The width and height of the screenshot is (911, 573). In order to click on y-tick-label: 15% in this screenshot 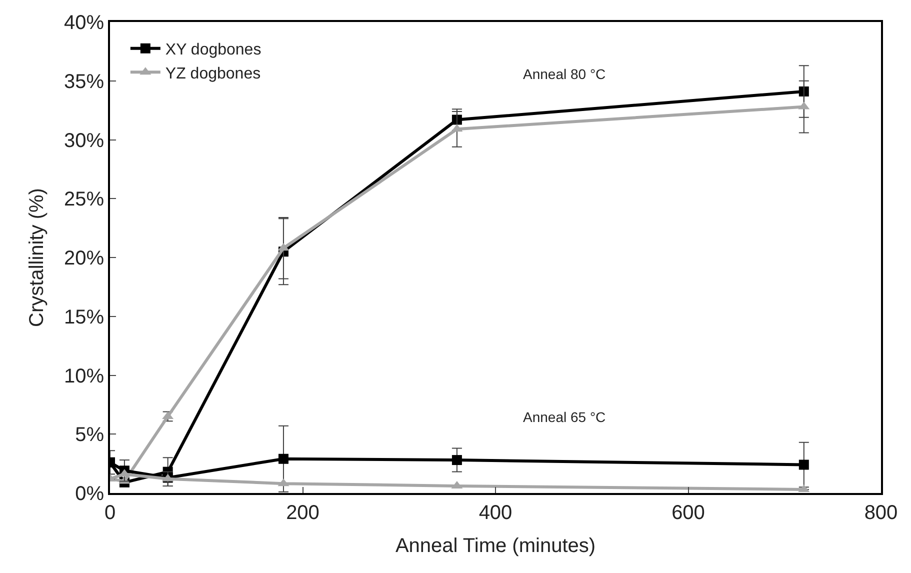, I will do `click(84, 317)`.